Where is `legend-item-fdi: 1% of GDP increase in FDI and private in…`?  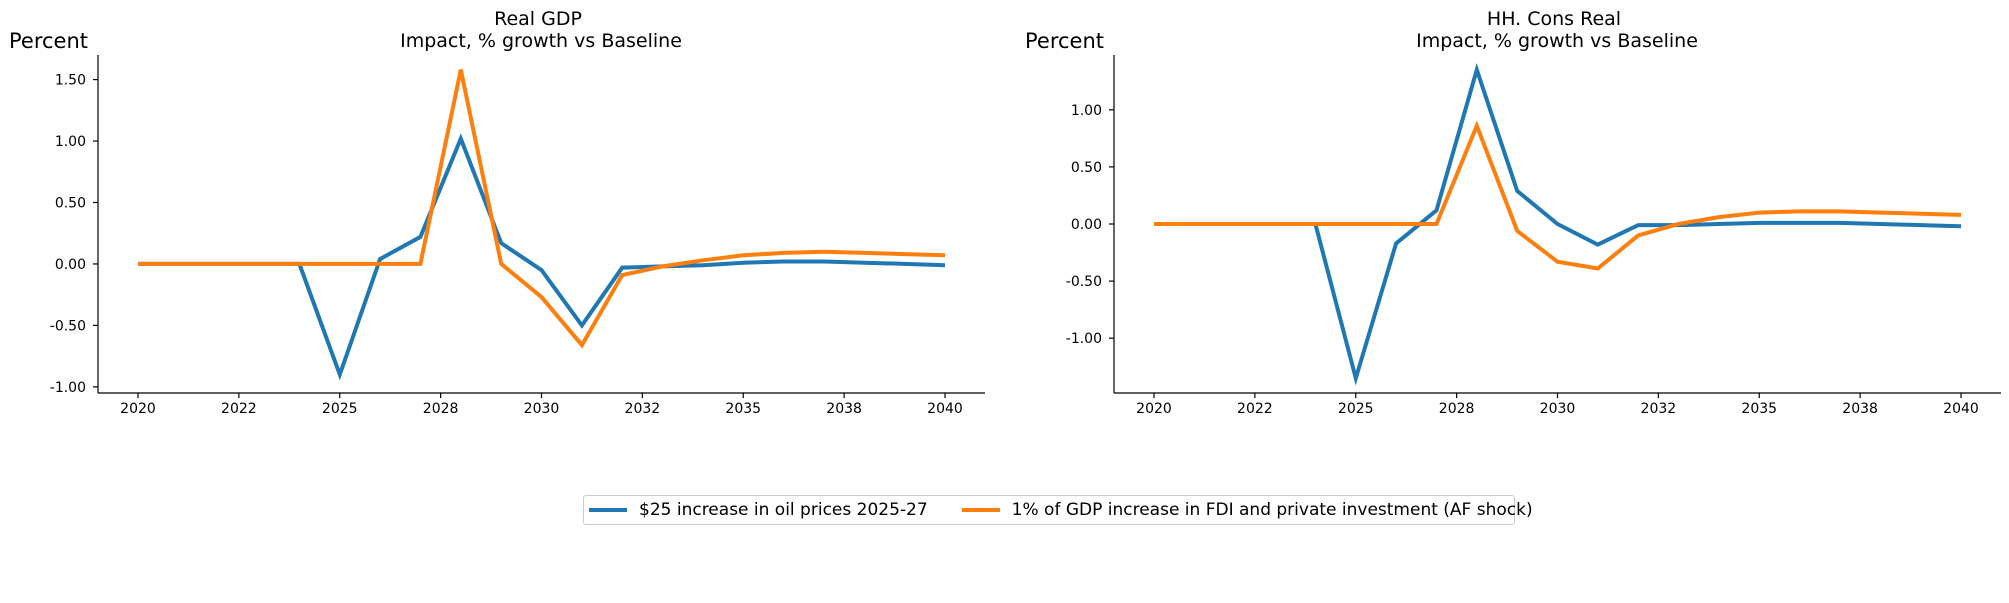 legend-item-fdi: 1% of GDP increase in FDI and private in… is located at coordinates (1247, 510).